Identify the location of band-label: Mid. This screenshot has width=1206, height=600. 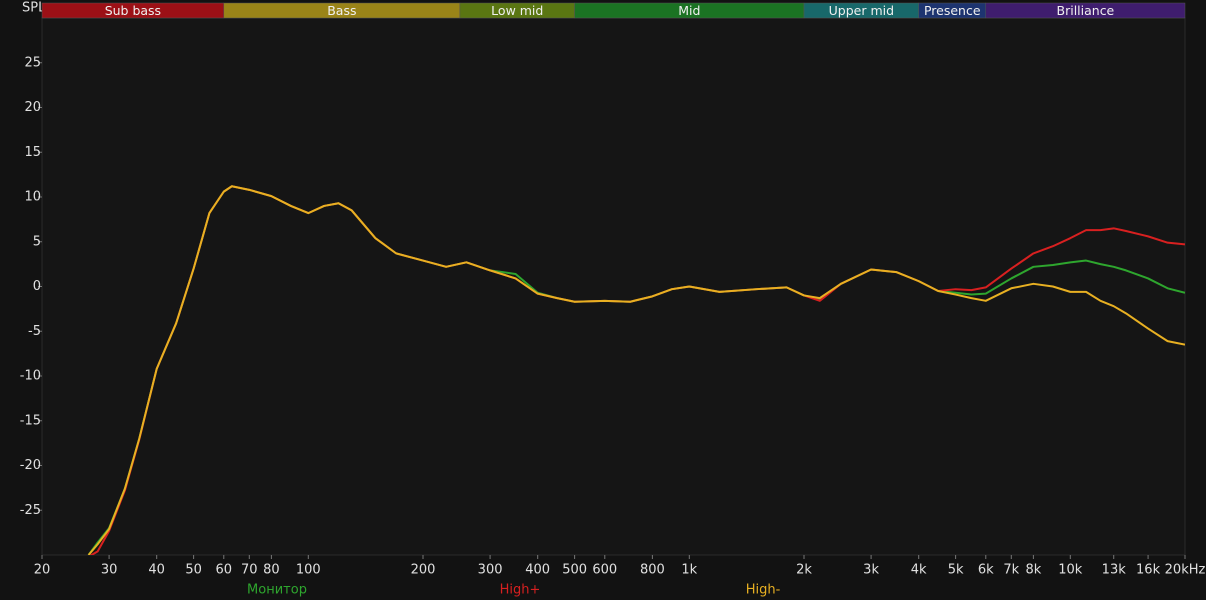
(689, 10).